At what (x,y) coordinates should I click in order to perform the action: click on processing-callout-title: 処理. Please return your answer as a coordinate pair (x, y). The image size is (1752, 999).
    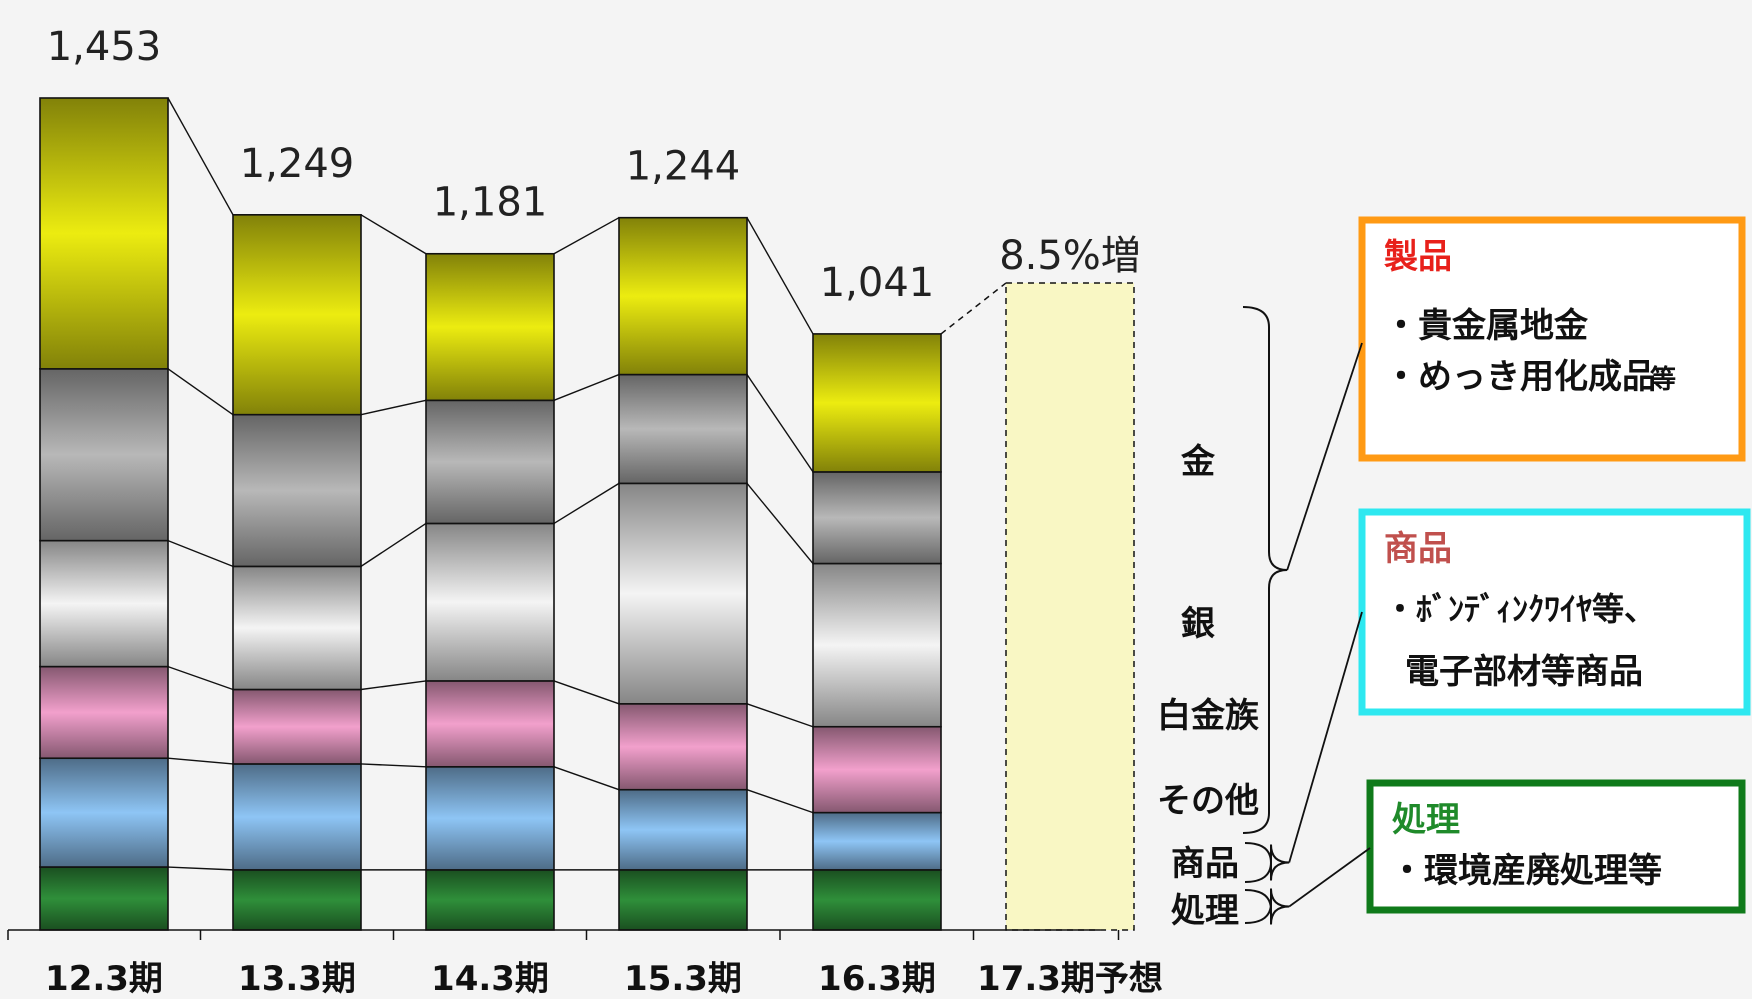
    Looking at the image, I should click on (1426, 820).